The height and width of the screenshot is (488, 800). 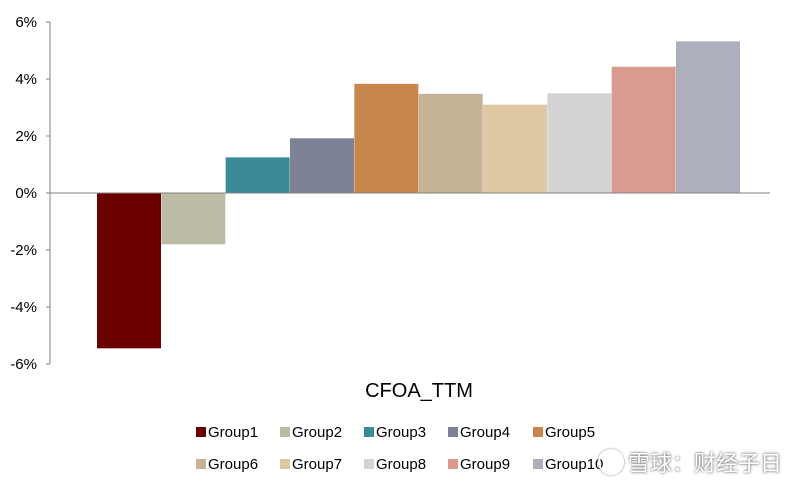 What do you see at coordinates (26, 136) in the screenshot?
I see `y-tick-label: 2%` at bounding box center [26, 136].